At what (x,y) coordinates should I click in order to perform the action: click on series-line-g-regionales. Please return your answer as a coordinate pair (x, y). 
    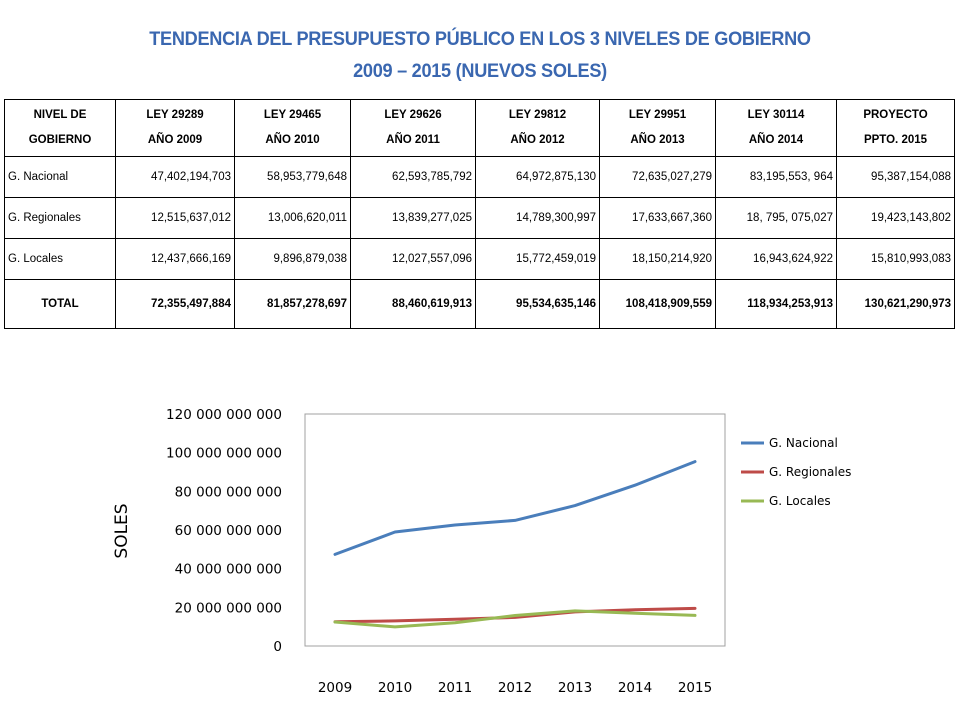
    Looking at the image, I should click on (515, 615).